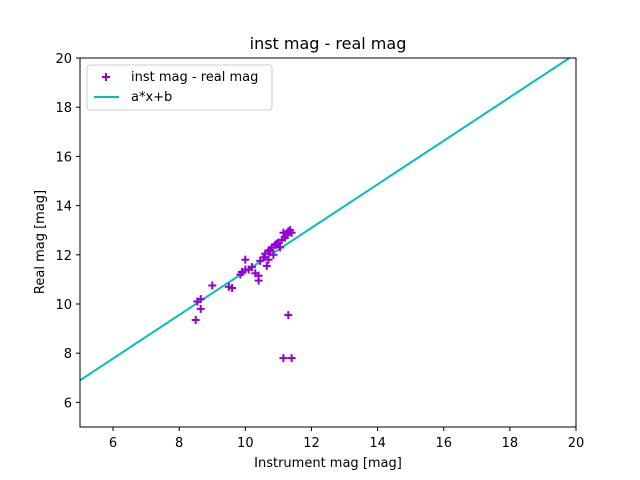 This screenshot has height=480, width=640. What do you see at coordinates (68, 354) in the screenshot?
I see `y-tick-label: 8` at bounding box center [68, 354].